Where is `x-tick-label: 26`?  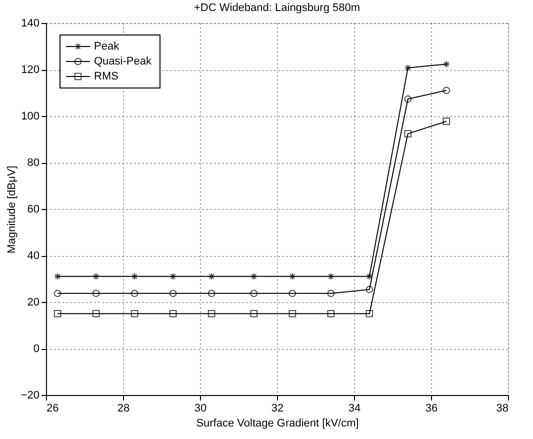
x-tick-label: 26 is located at coordinates (52, 408).